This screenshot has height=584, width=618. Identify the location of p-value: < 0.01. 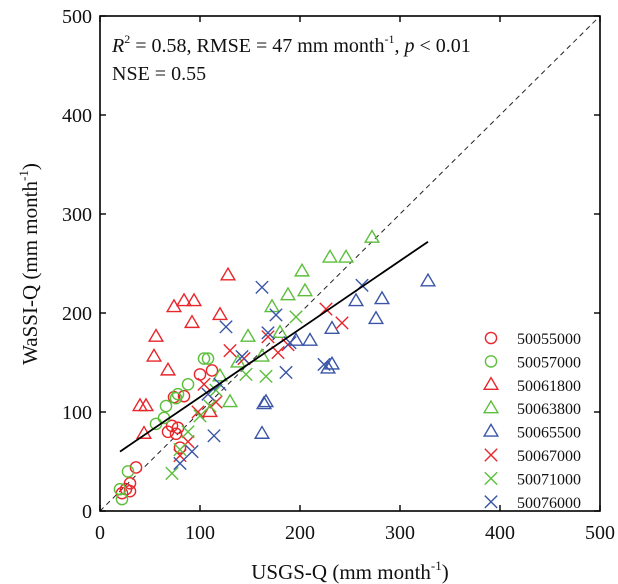
(442, 46).